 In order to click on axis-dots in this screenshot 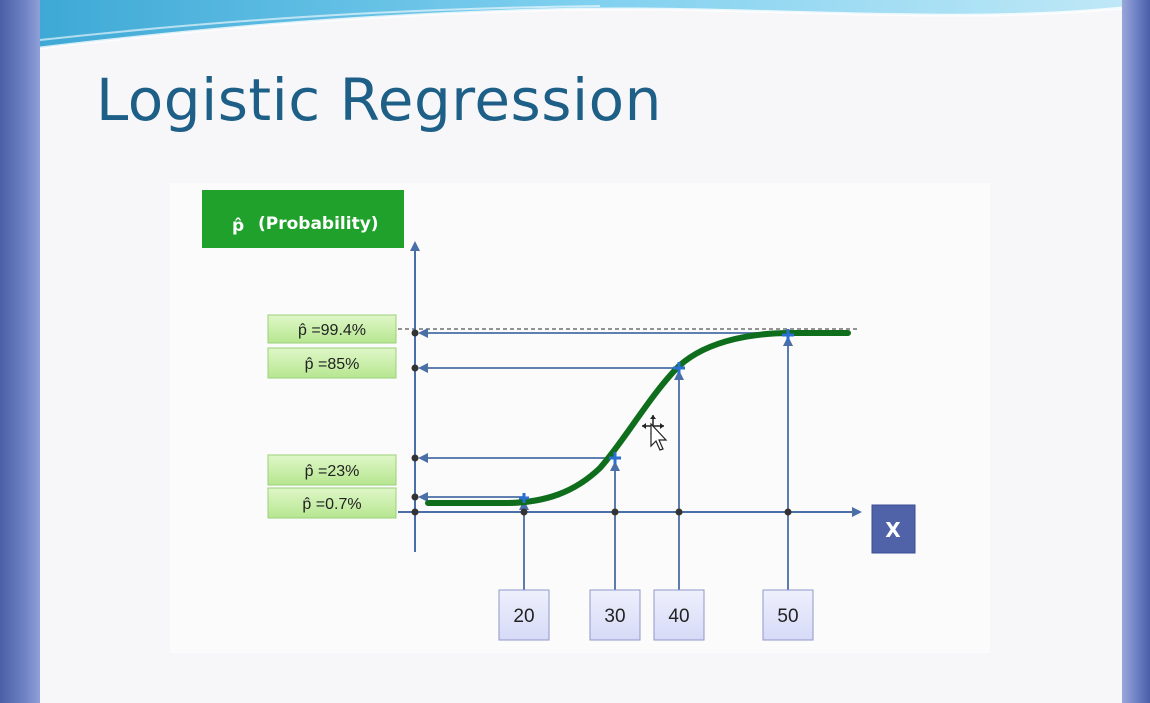, I will do `click(601, 422)`.